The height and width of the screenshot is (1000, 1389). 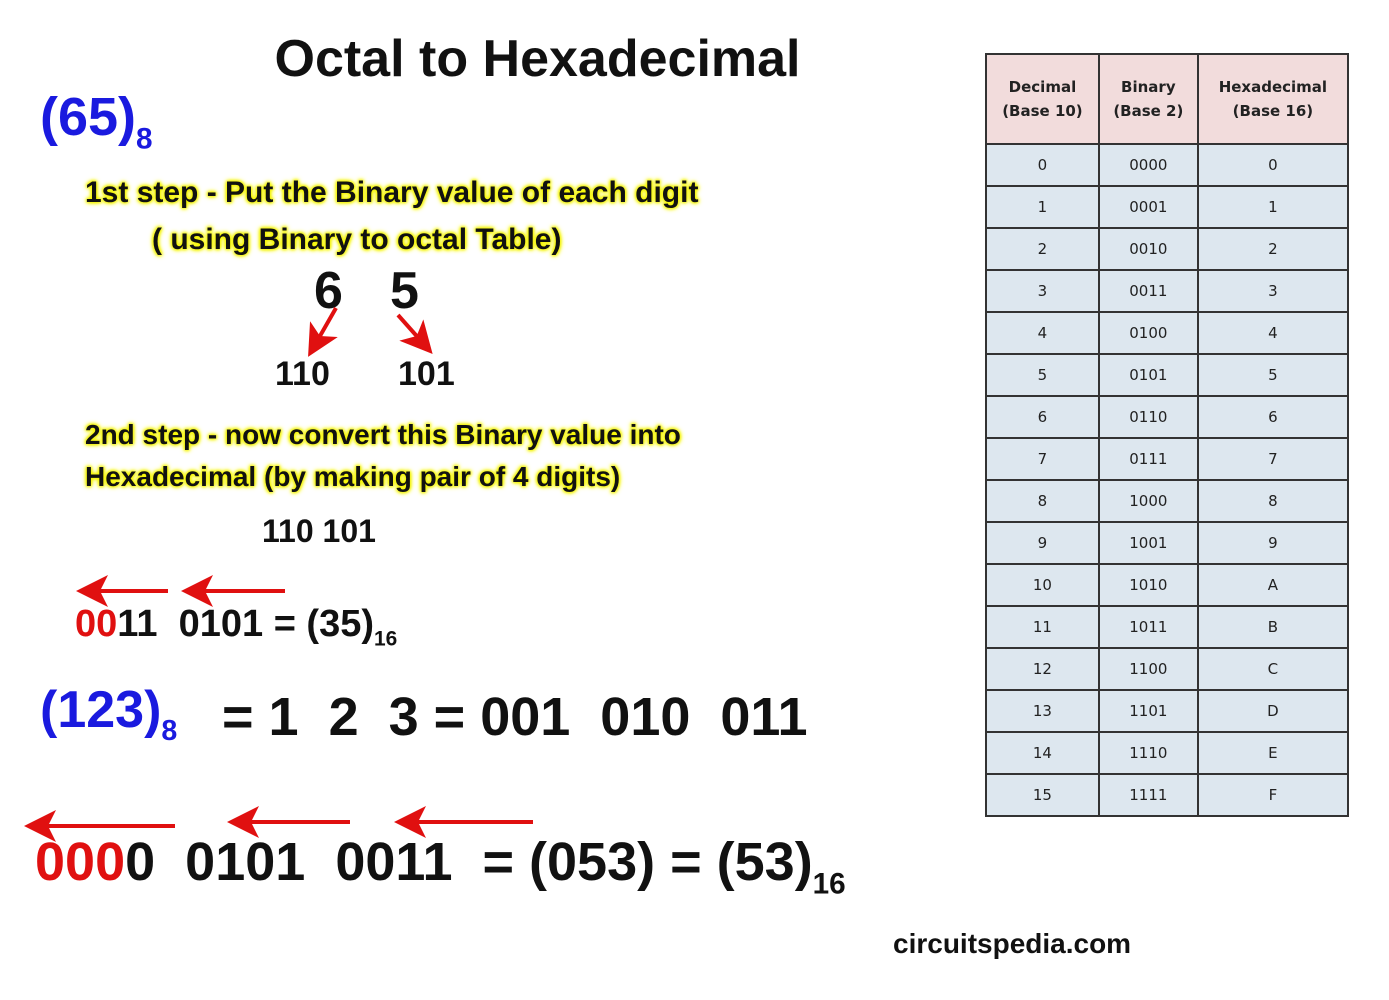 I want to click on header-text: (Base 16), so click(x=1273, y=111).